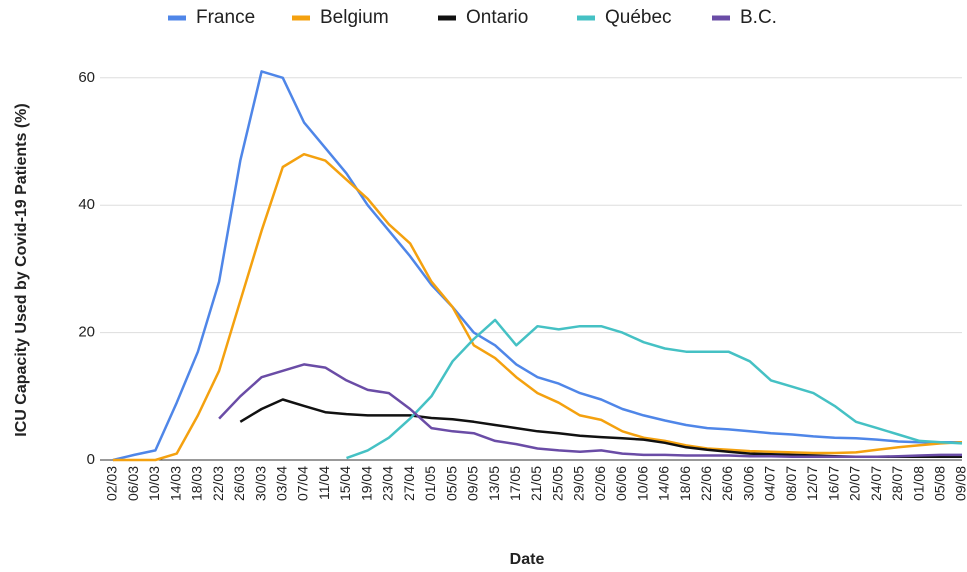  What do you see at coordinates (600, 483) in the screenshot?
I see `x-tick-label: 02/06` at bounding box center [600, 483].